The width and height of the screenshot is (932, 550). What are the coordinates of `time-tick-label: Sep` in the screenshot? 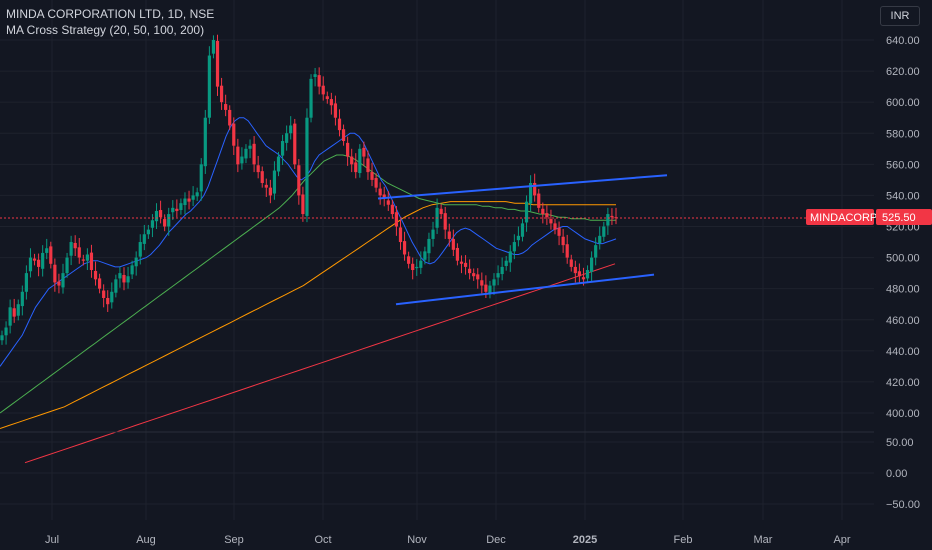 It's located at (234, 540).